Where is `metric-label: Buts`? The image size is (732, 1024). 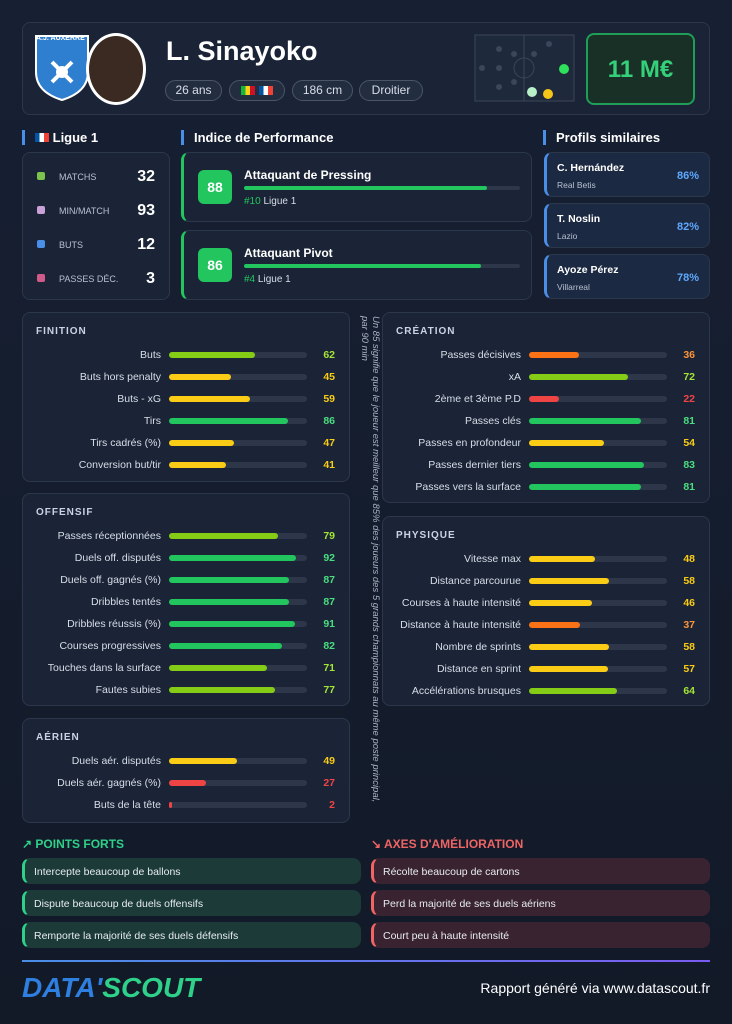 metric-label: Buts is located at coordinates (150, 355).